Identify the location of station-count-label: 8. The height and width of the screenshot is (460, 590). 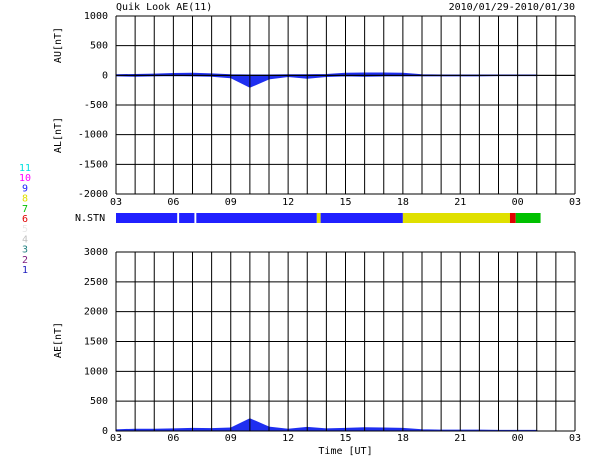
(25, 199).